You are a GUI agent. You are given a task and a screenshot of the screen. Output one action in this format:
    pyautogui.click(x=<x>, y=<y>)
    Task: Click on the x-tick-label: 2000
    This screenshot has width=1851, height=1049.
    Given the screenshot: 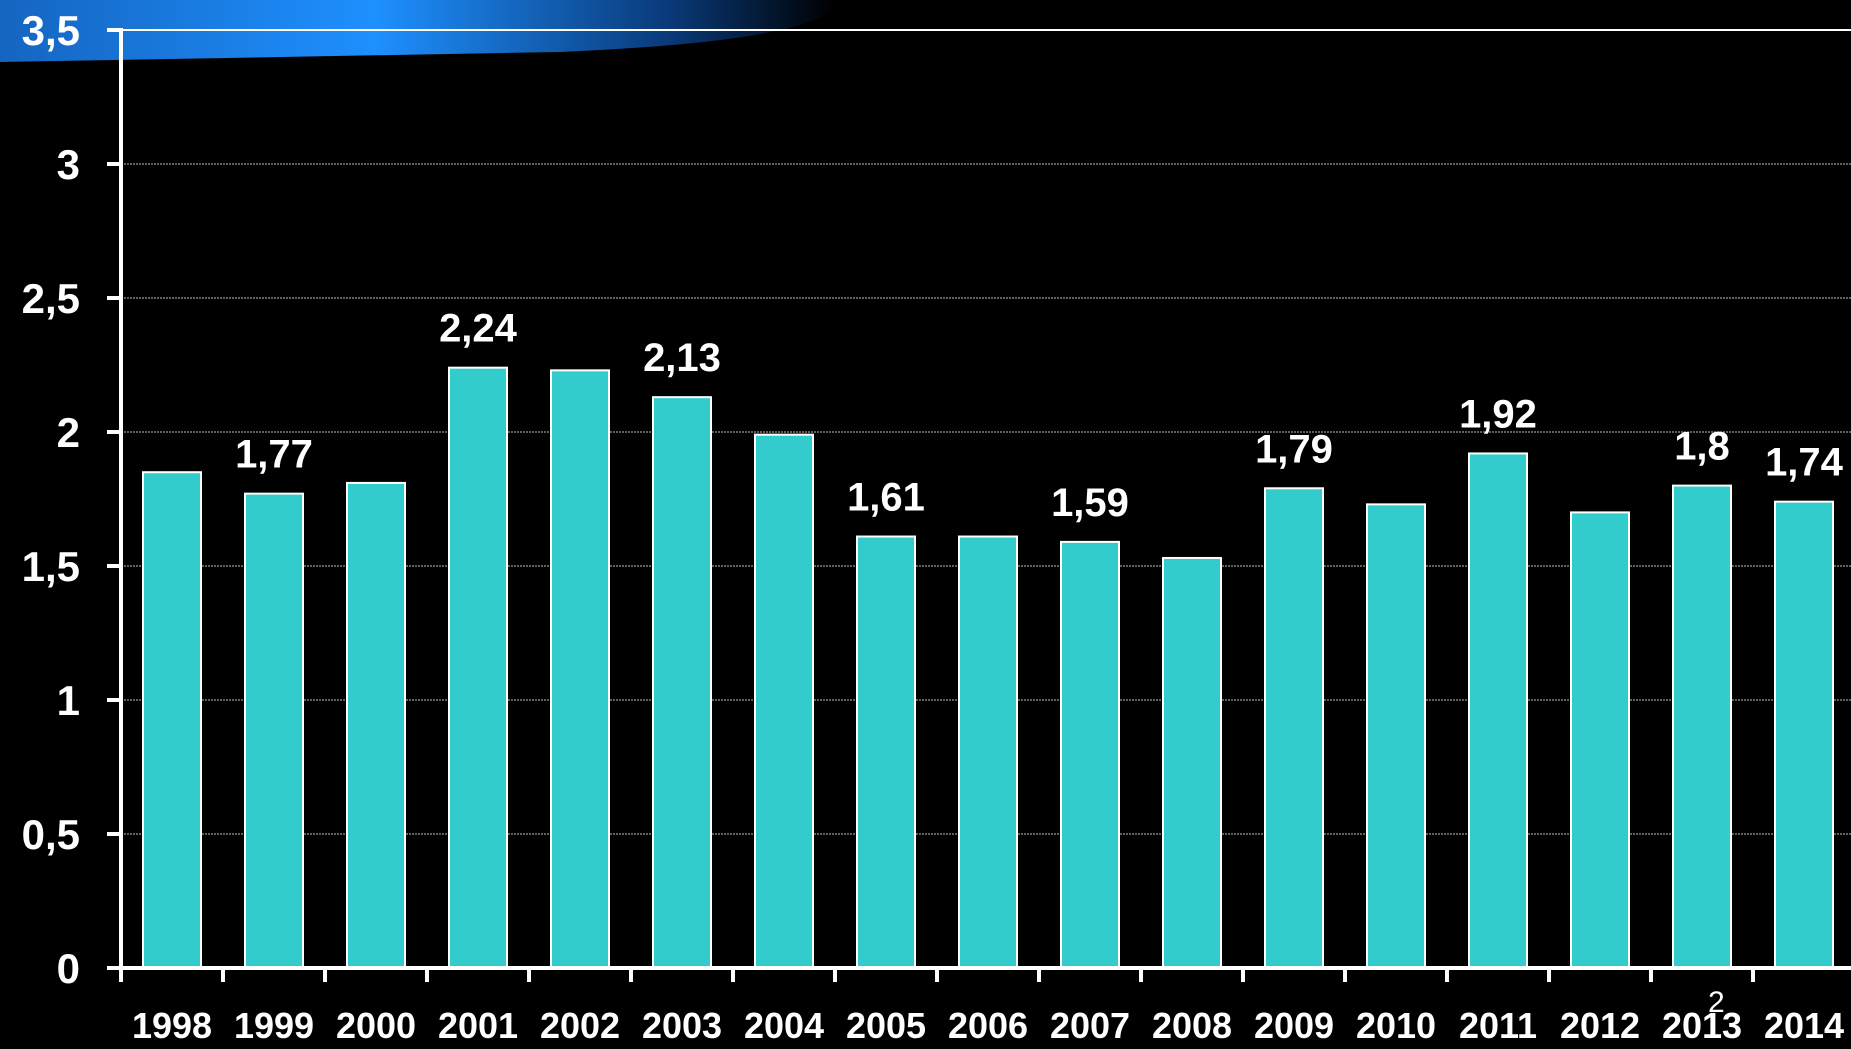 What is the action you would take?
    pyautogui.click(x=376, y=1024)
    